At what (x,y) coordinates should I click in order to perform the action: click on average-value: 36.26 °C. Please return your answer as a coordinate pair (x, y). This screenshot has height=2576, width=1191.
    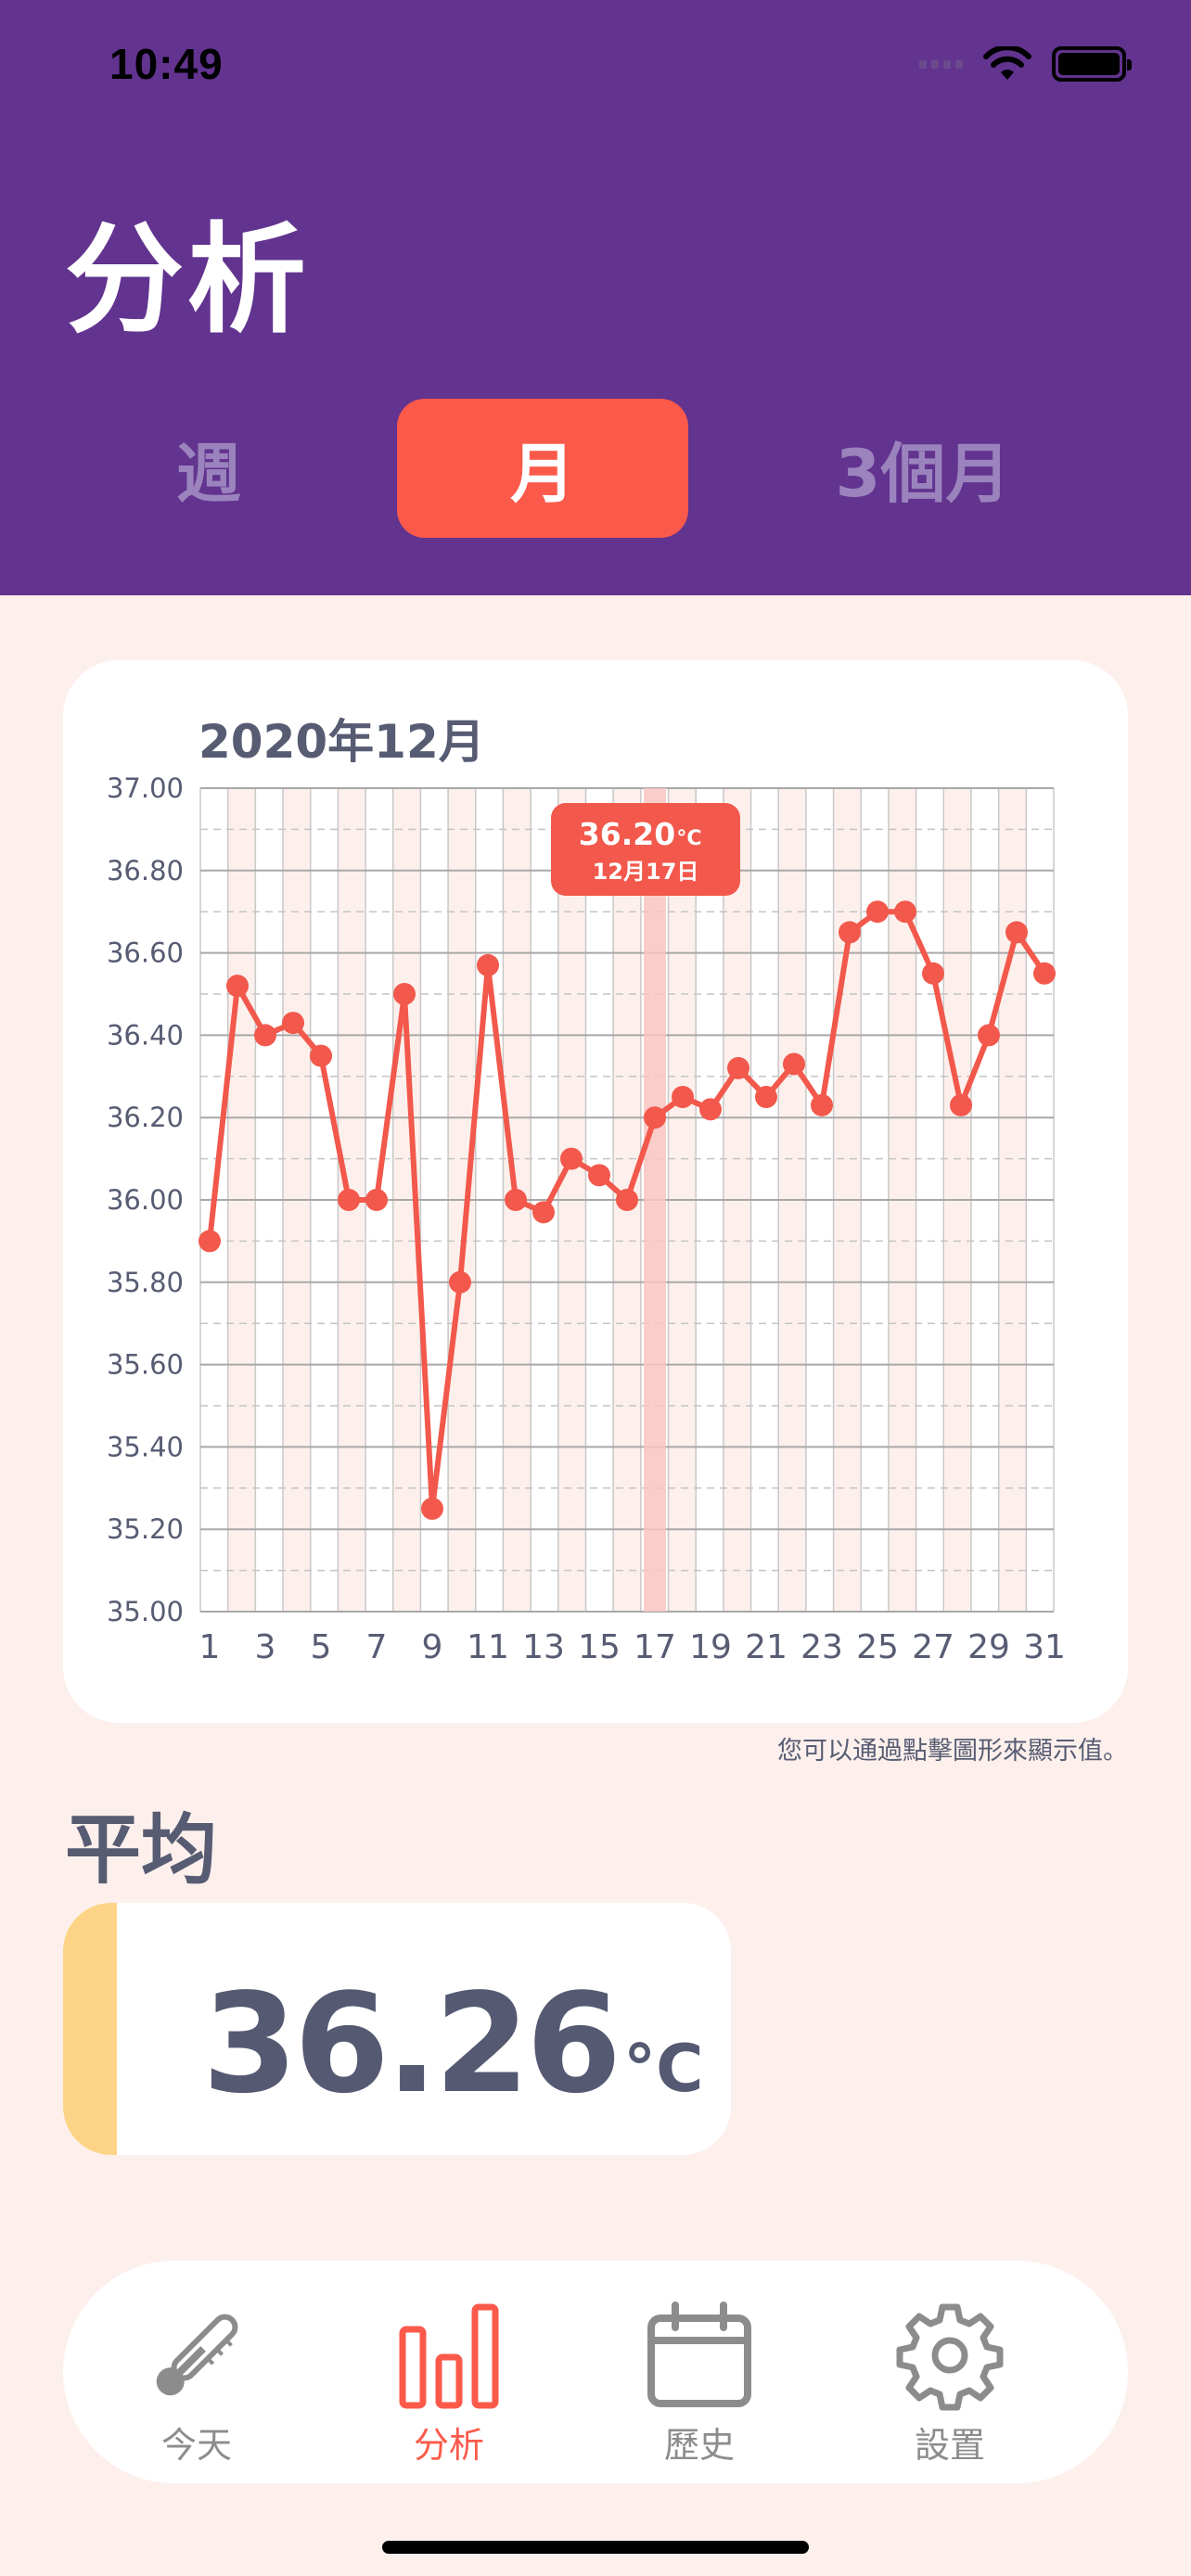
    Looking at the image, I should click on (453, 2044).